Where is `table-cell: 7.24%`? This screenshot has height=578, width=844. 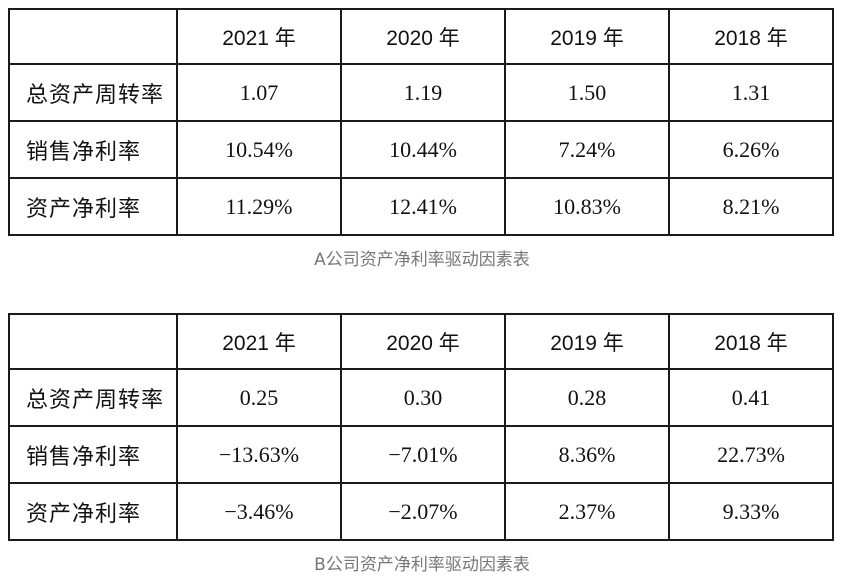 table-cell: 7.24% is located at coordinates (587, 149).